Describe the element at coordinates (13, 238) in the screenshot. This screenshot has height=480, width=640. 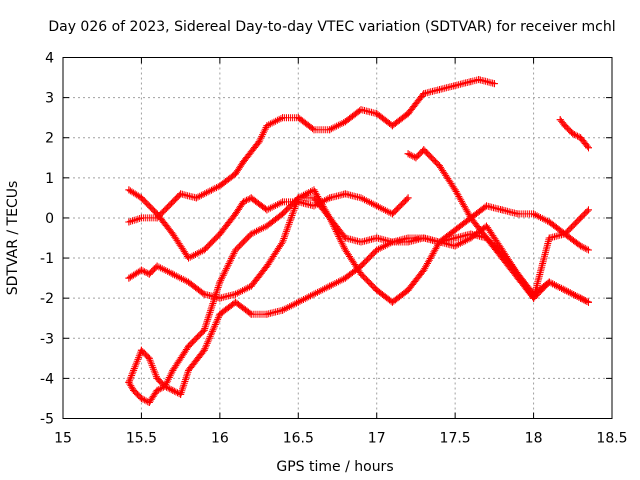
I see `y-axis-label: SDTVAR / TECUs` at that location.